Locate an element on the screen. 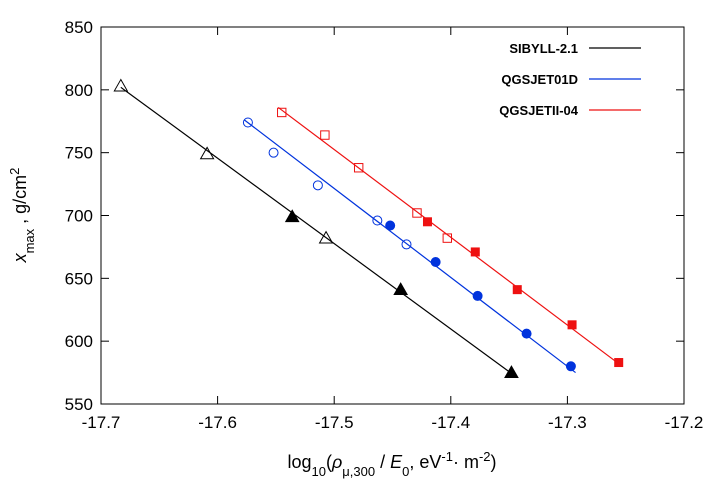  x-tick-label: -17.5 is located at coordinates (334, 422).